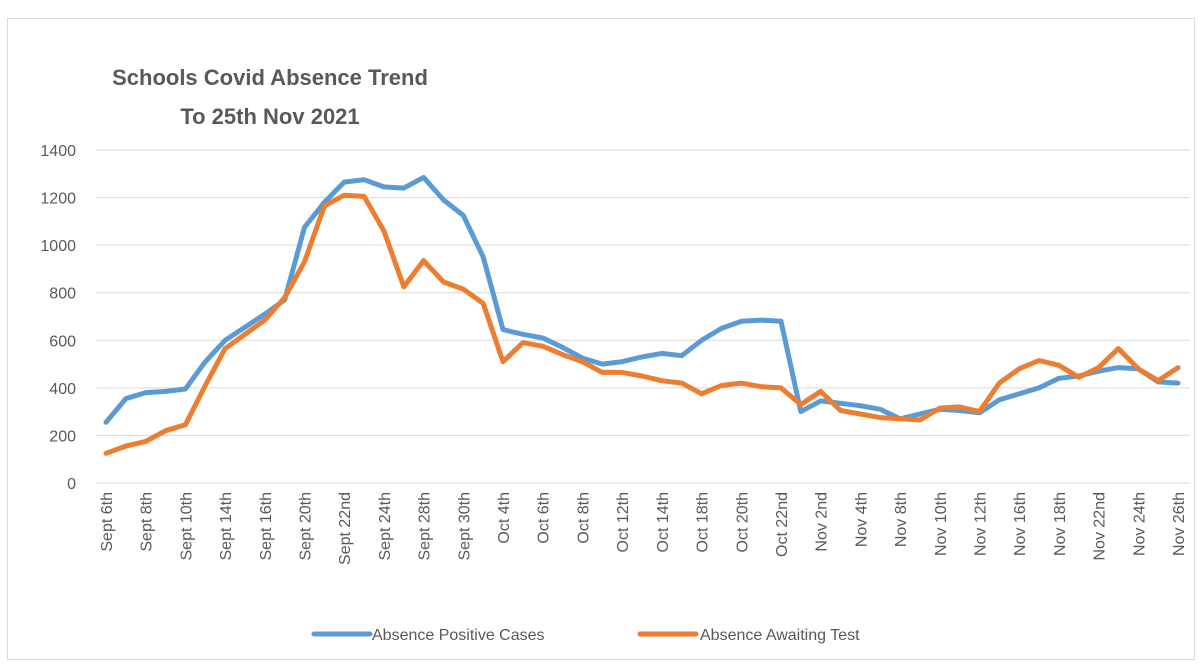  What do you see at coordinates (58, 199) in the screenshot?
I see `y-tick-label: 1200` at bounding box center [58, 199].